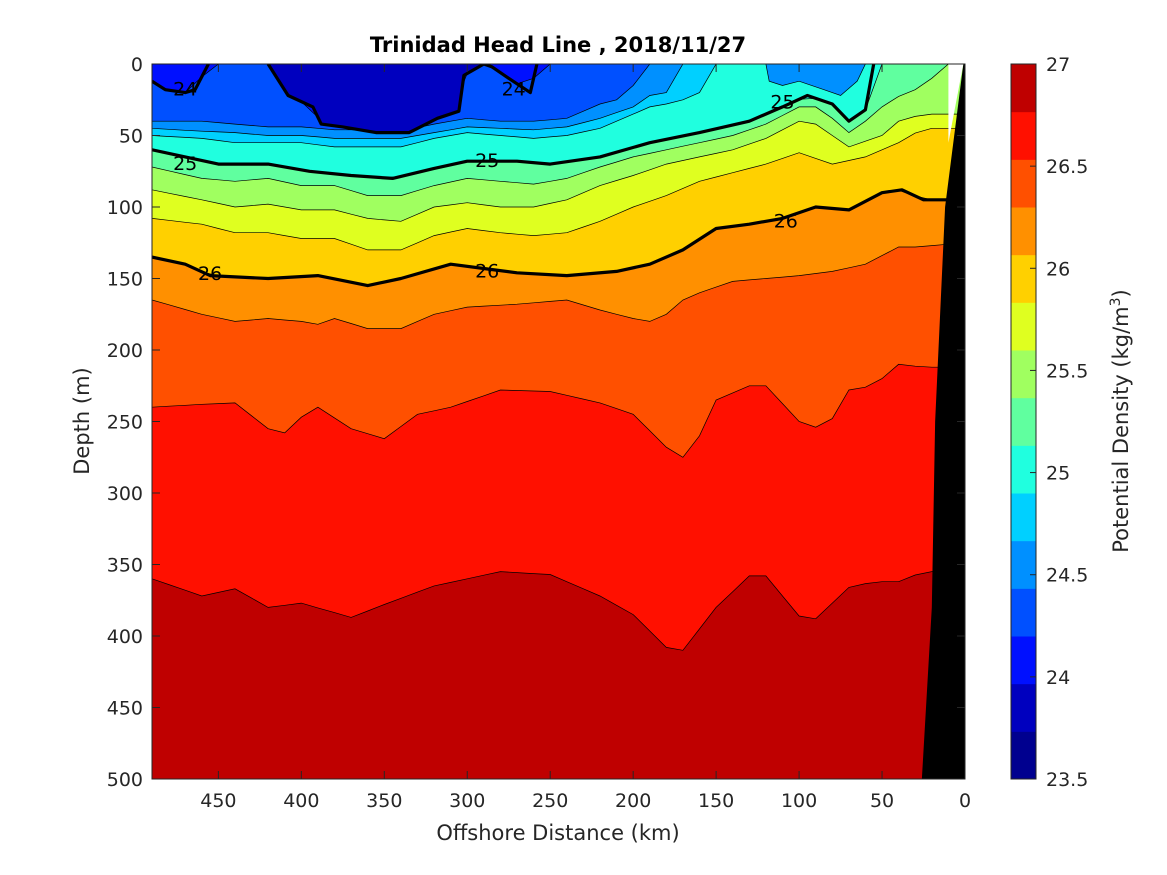 The height and width of the screenshot is (875, 1167). I want to click on x-tick-label-7: 100, so click(799, 801).